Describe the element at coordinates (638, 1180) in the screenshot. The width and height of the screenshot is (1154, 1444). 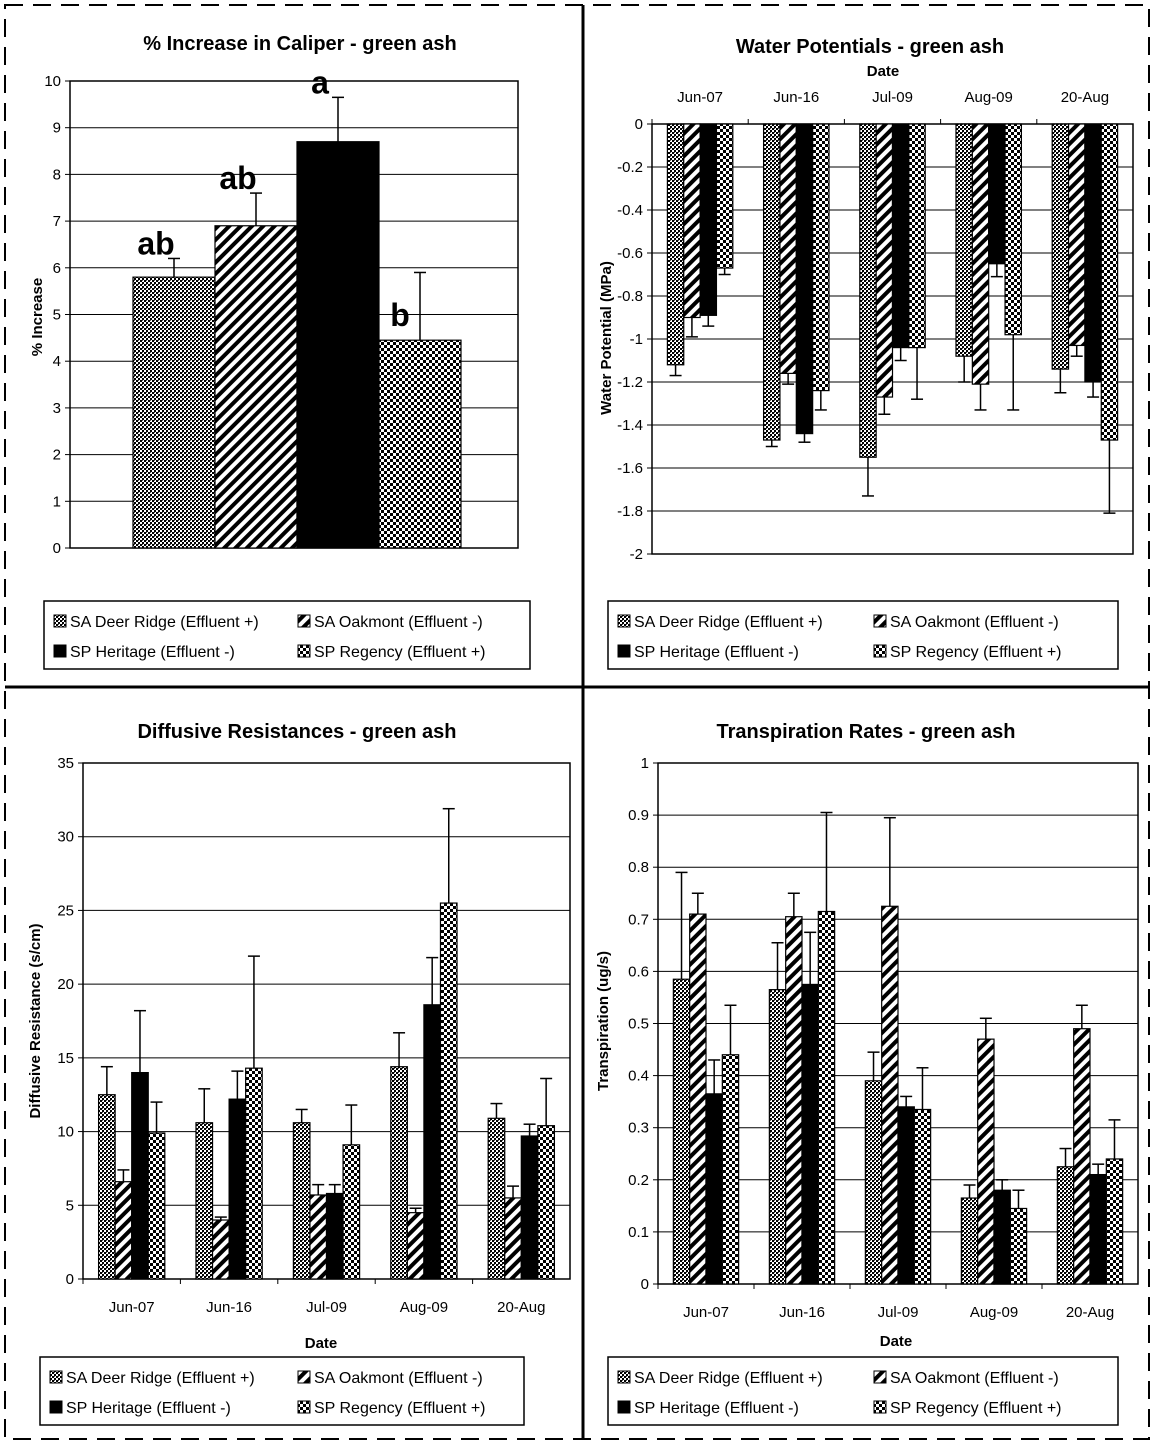
I see `y-tick-label: 0.2` at that location.